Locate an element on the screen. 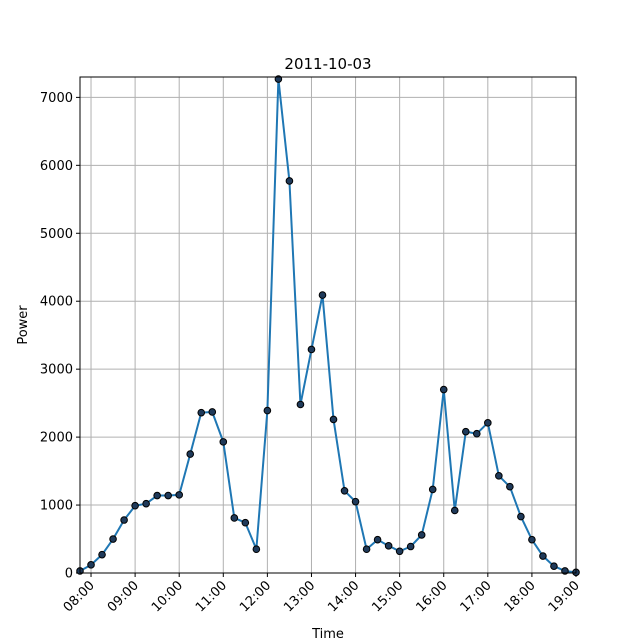 The height and width of the screenshot is (644, 640). x-tick-label: 13:00 is located at coordinates (299, 596).